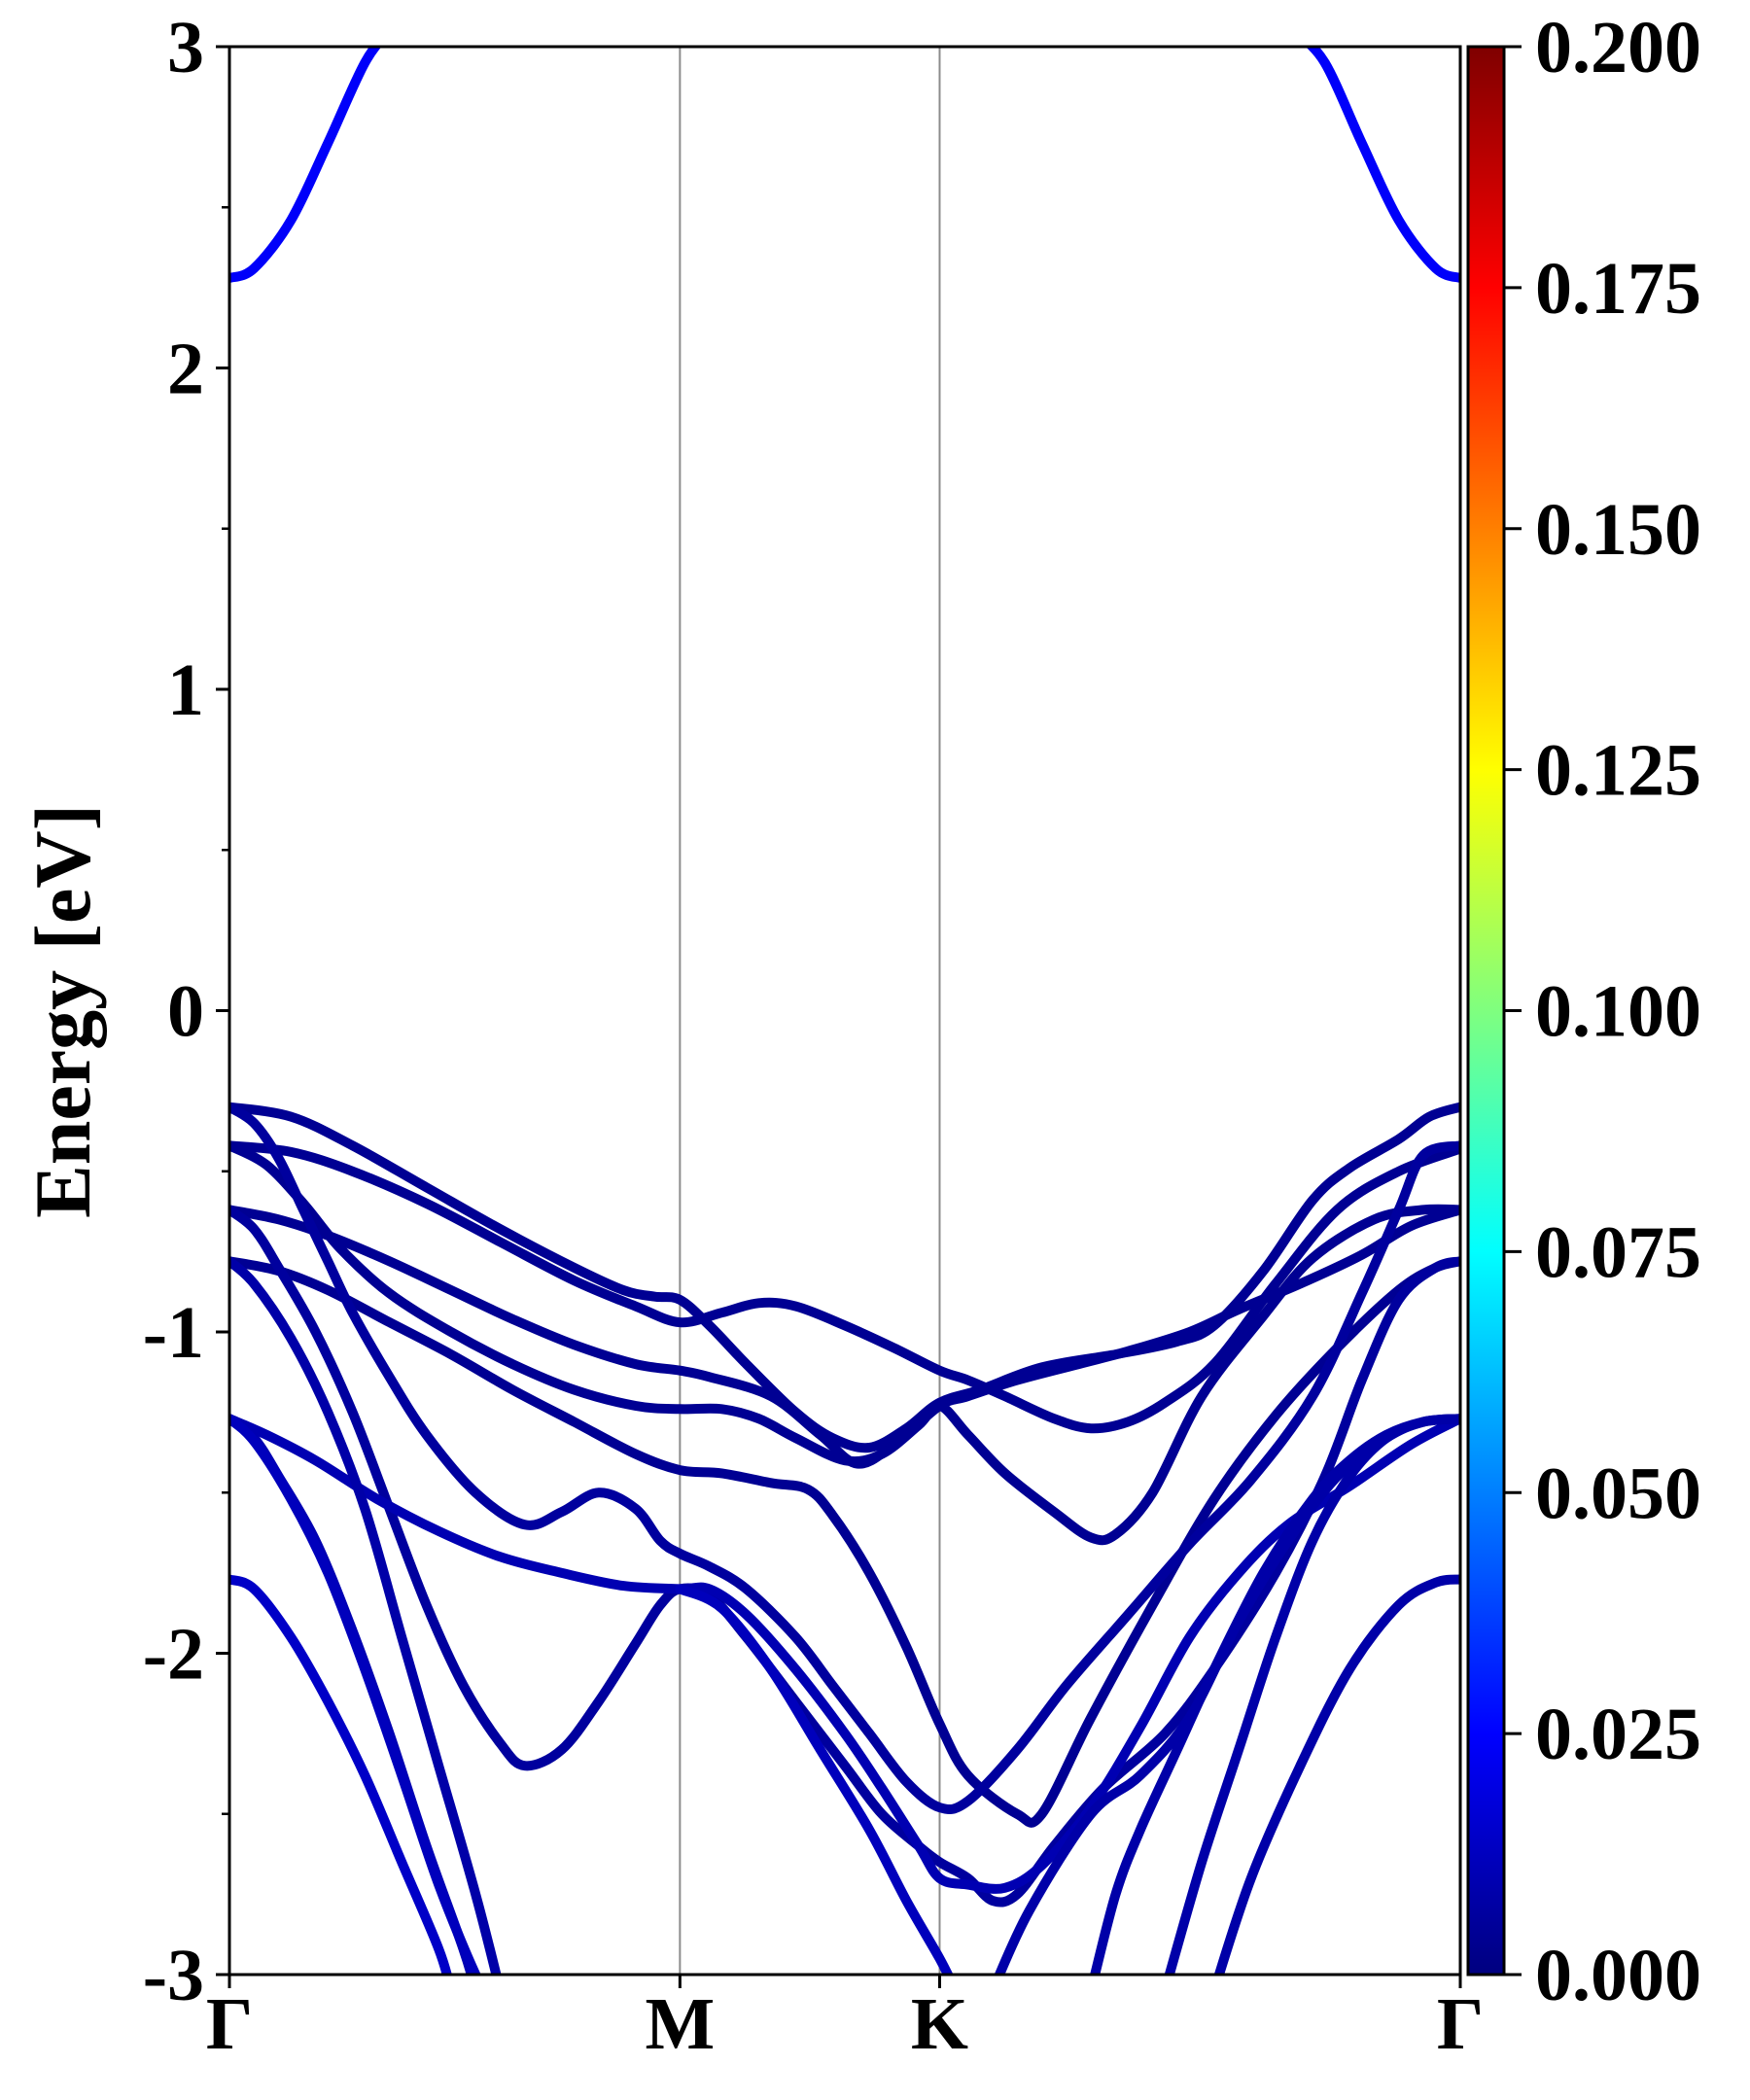 The image size is (1750, 2100). Describe the element at coordinates (1618, 530) in the screenshot. I see `colorbar-tick-label: 0.150` at that location.